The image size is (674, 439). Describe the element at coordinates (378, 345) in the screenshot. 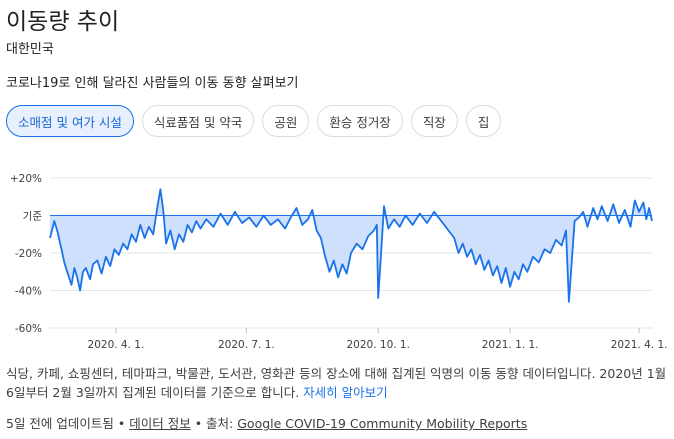

I see `x-tick-label: 2020. 10. 1.` at that location.